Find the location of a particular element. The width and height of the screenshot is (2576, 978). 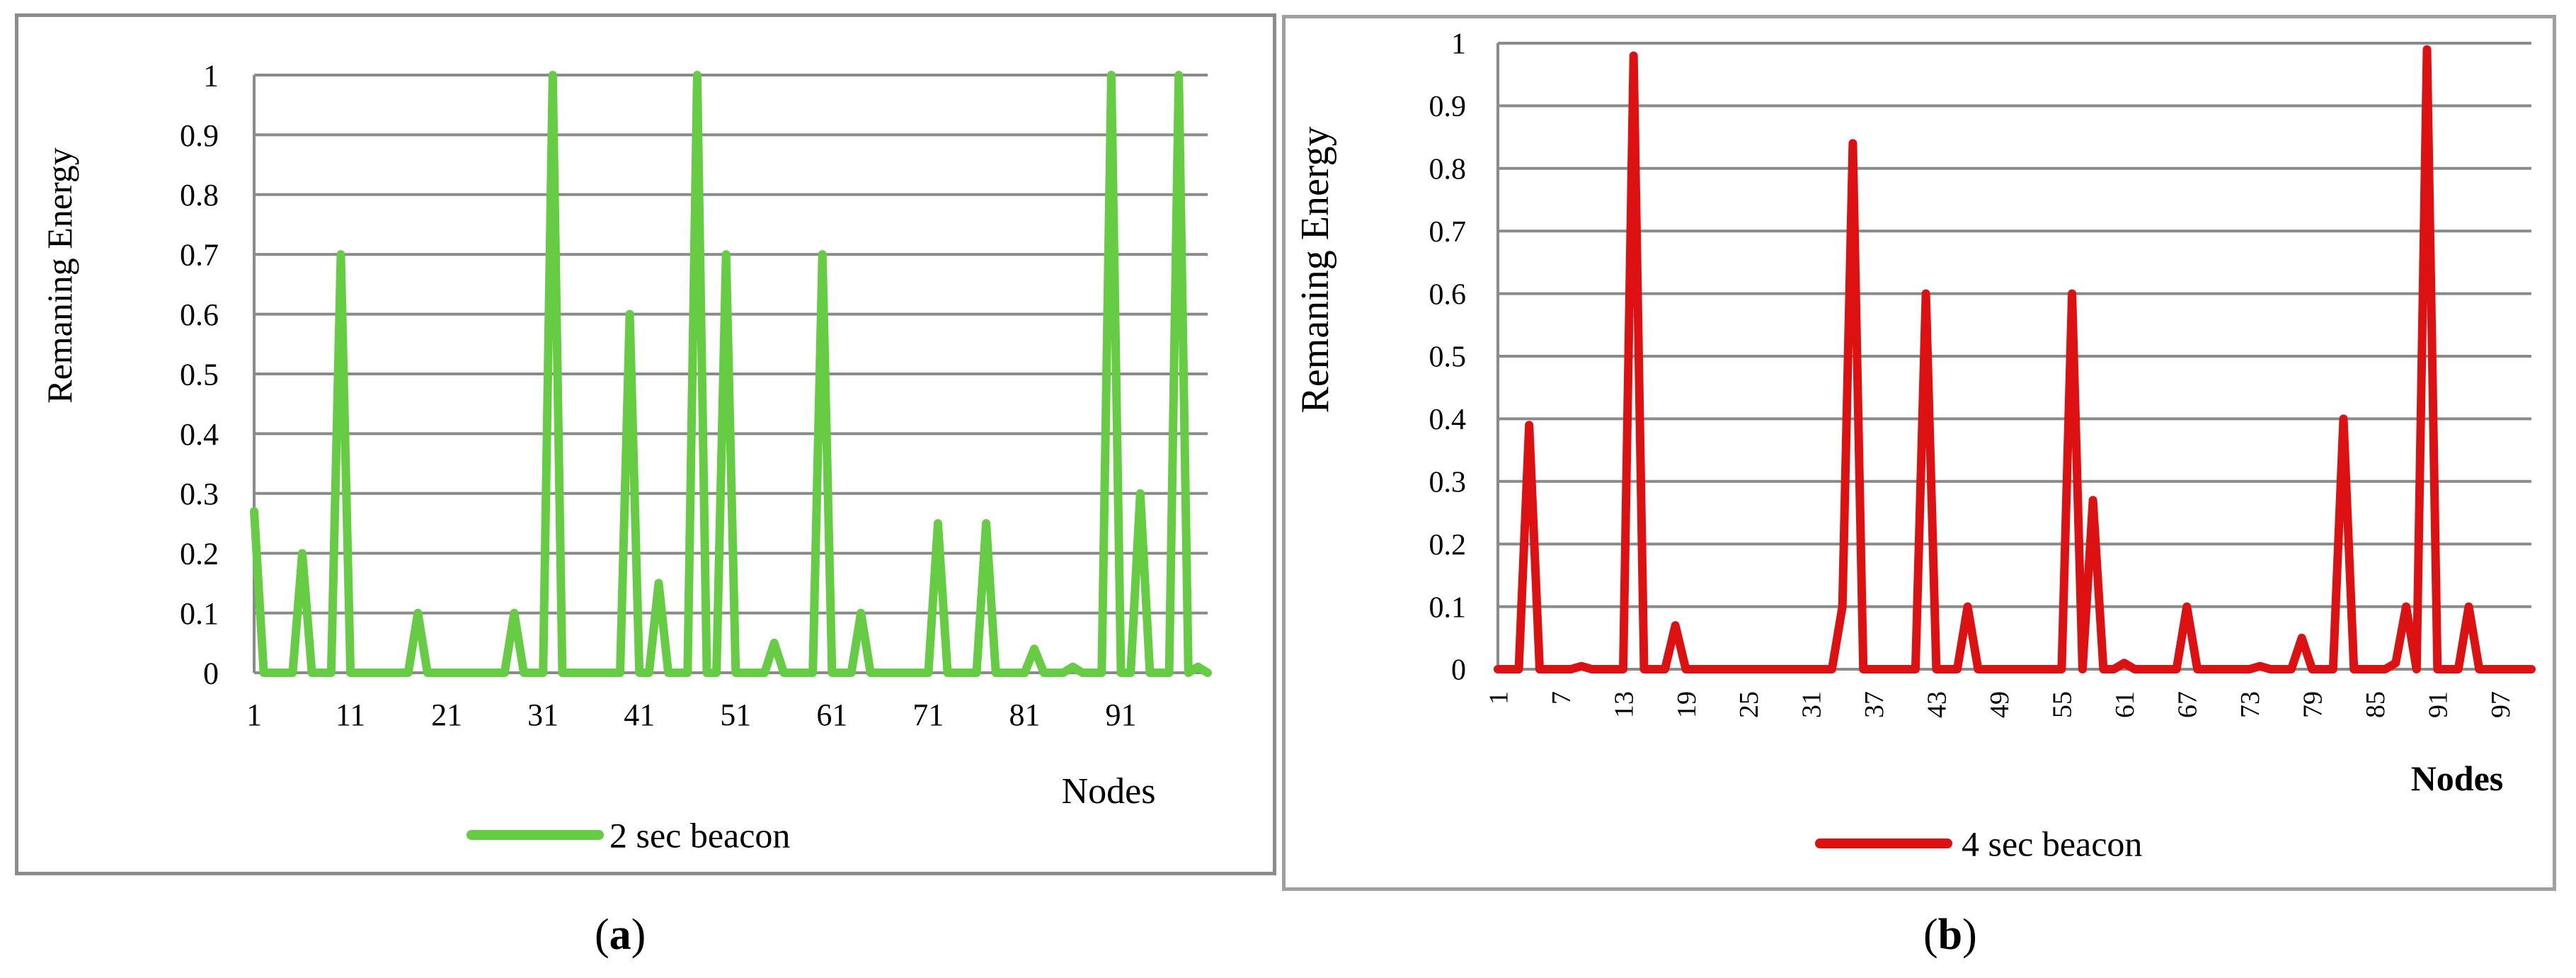

x-tick-label: 25 is located at coordinates (1749, 704).